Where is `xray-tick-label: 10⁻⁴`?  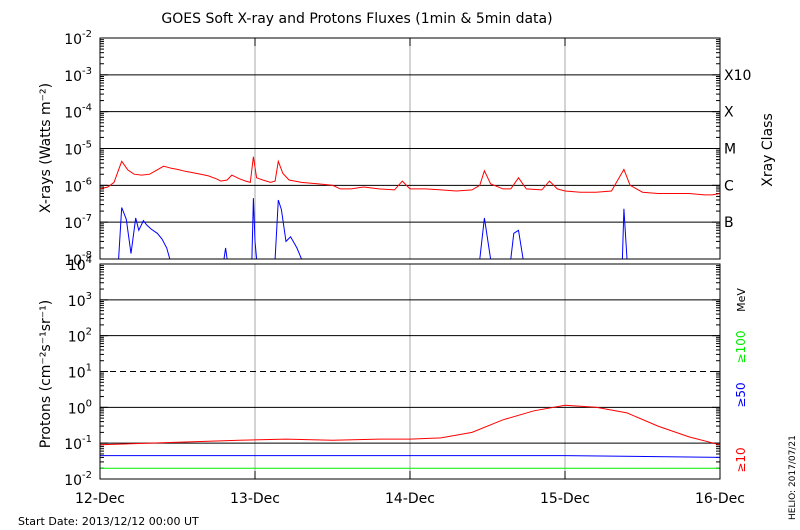 xray-tick-label: 10⁻⁴ is located at coordinates (78, 112).